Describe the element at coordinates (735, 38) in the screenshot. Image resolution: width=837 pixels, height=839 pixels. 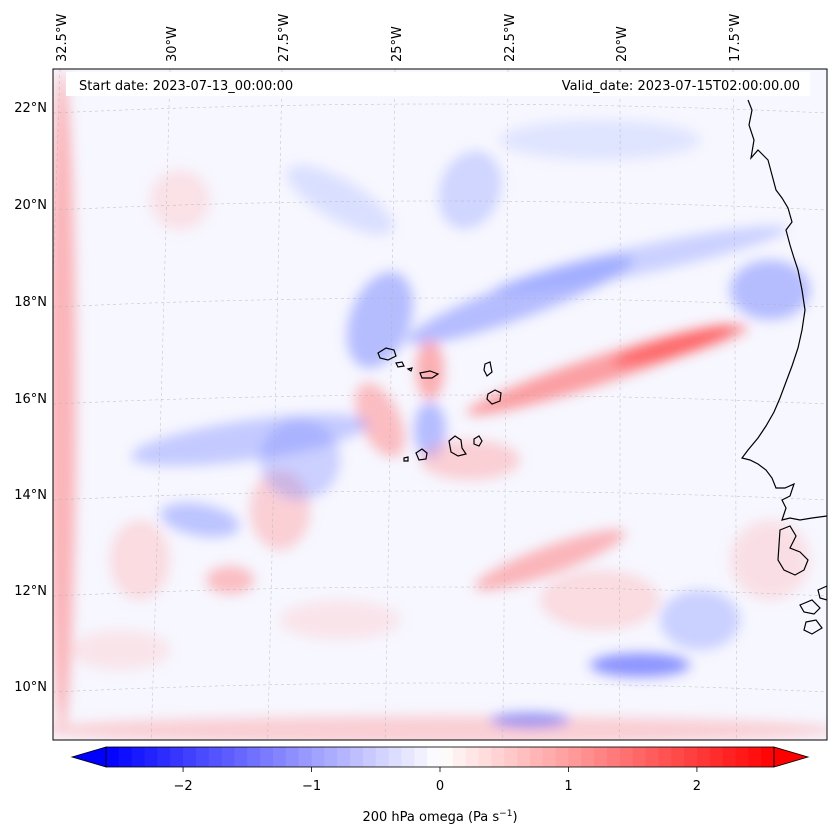
I see `lon-tick-label: 17.5°W` at that location.